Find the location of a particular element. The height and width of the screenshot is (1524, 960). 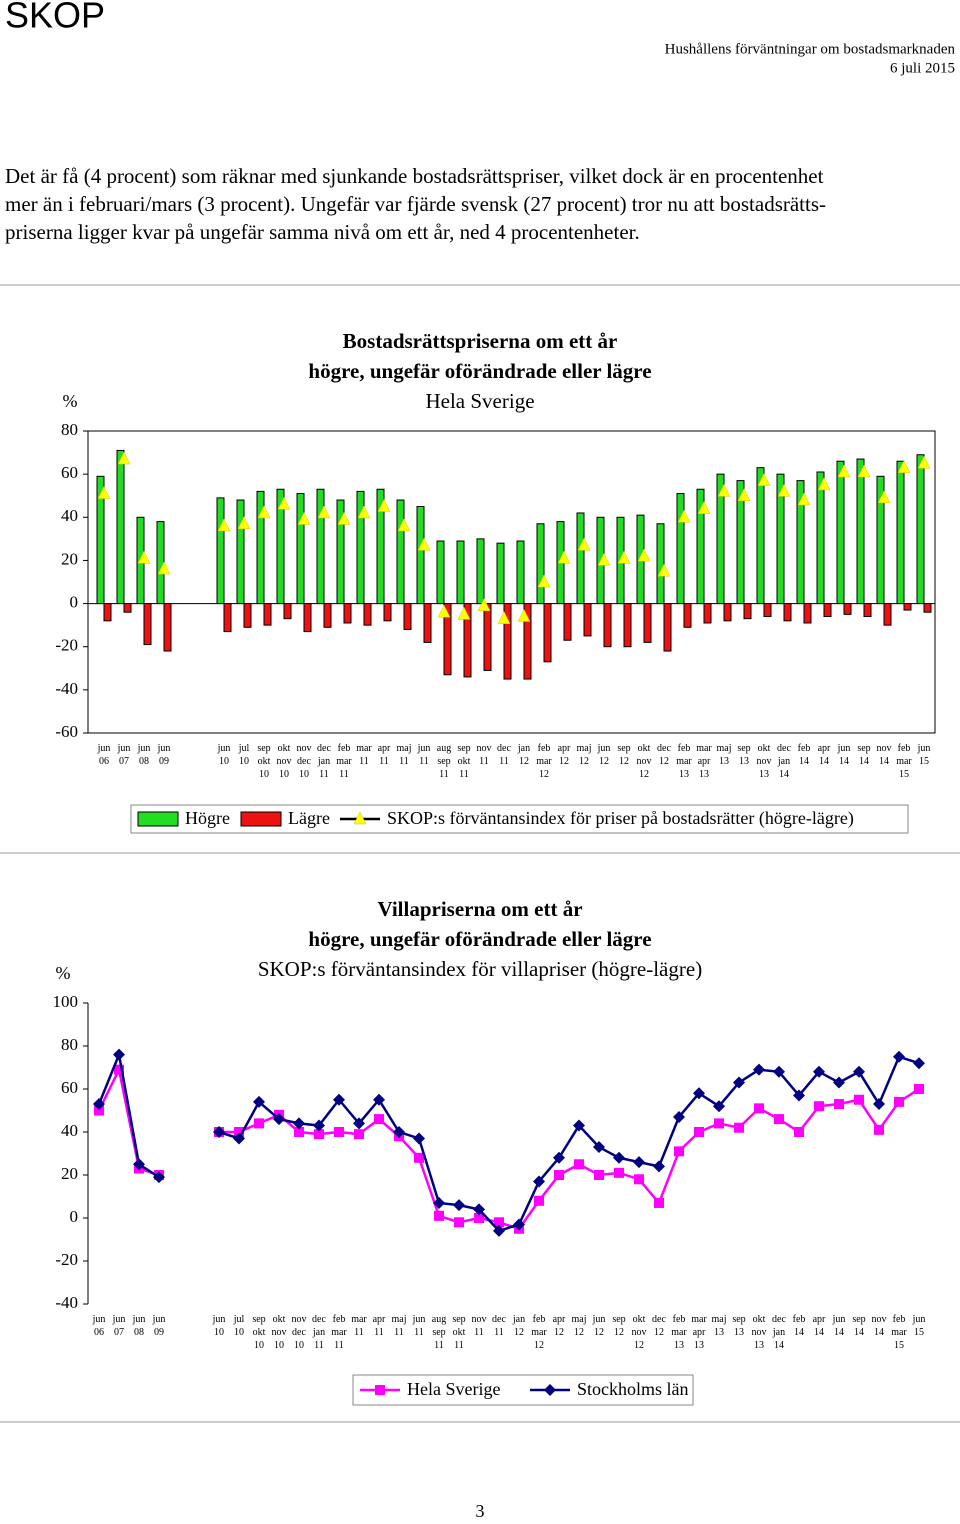

x-tick-label: dec 12 is located at coordinates (664, 755).